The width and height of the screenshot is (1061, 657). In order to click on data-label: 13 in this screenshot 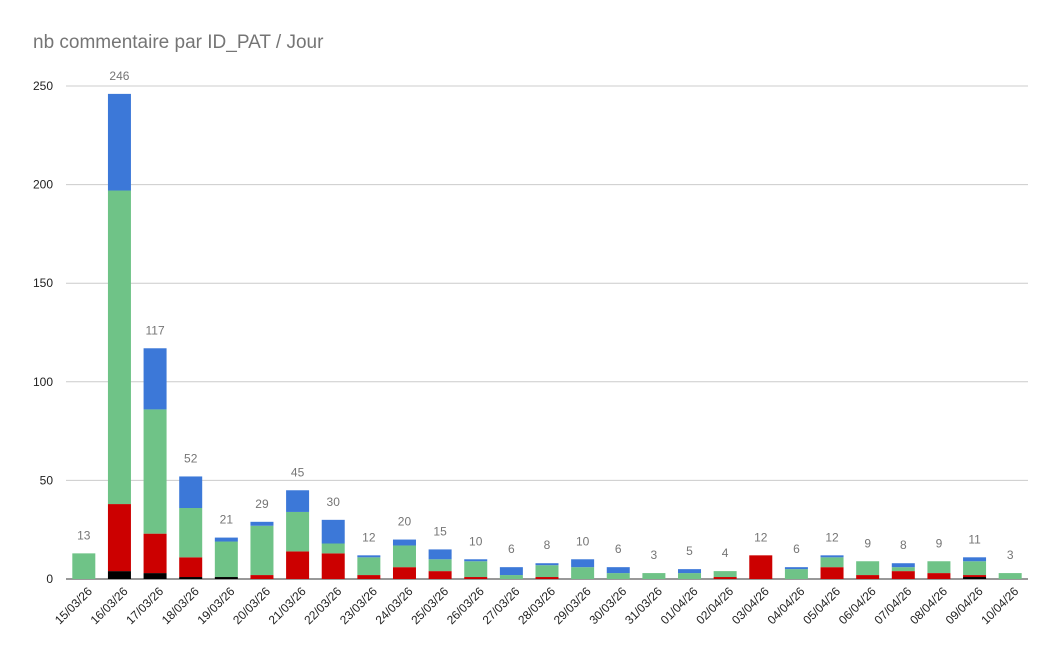, I will do `click(84, 535)`.